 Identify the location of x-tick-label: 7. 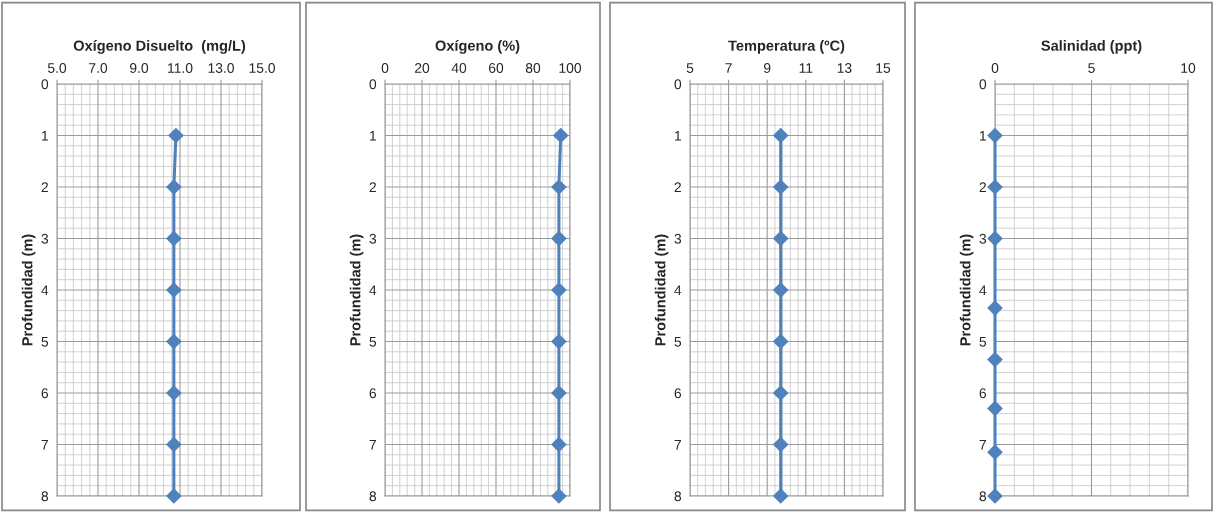
(728, 68).